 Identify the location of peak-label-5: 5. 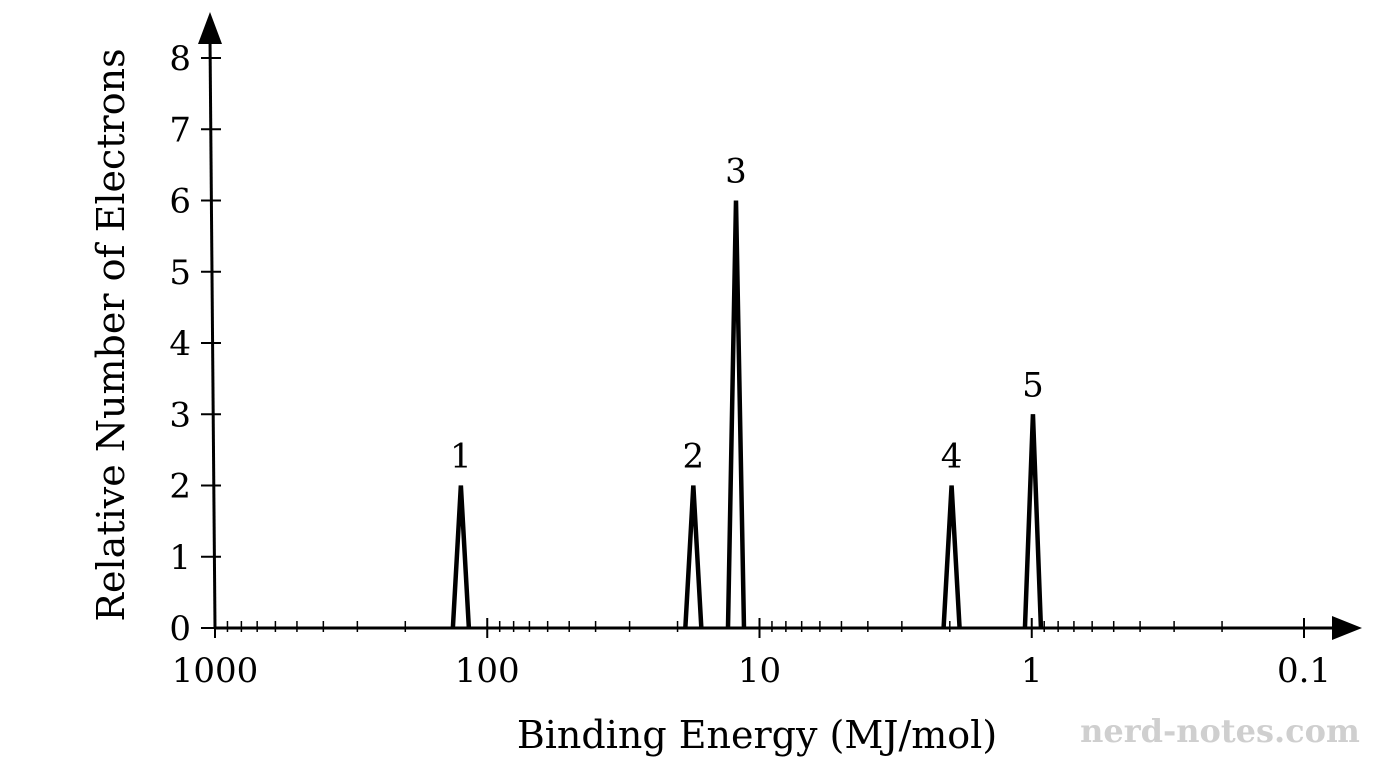
(1033, 385).